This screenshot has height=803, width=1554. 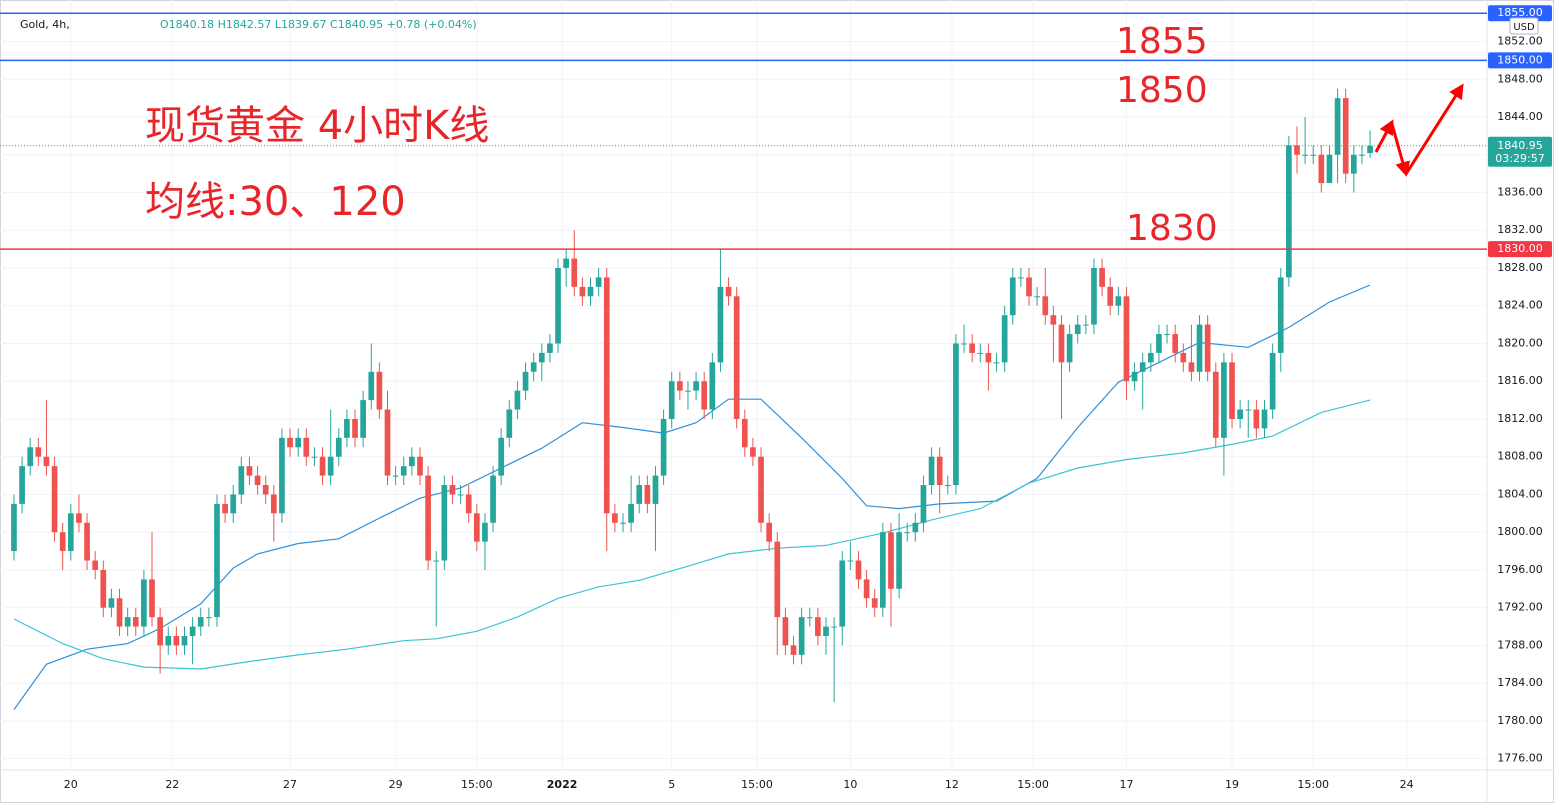 What do you see at coordinates (1520, 12) in the screenshot?
I see `level-label: 1855.00` at bounding box center [1520, 12].